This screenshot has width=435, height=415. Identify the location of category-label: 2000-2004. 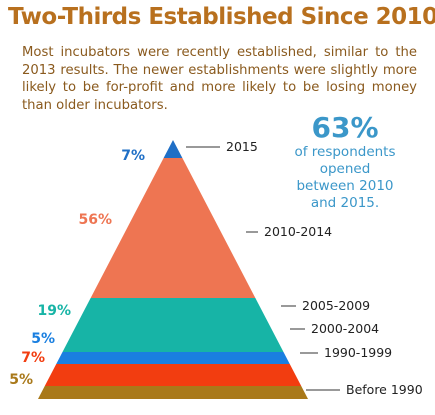
(345, 328).